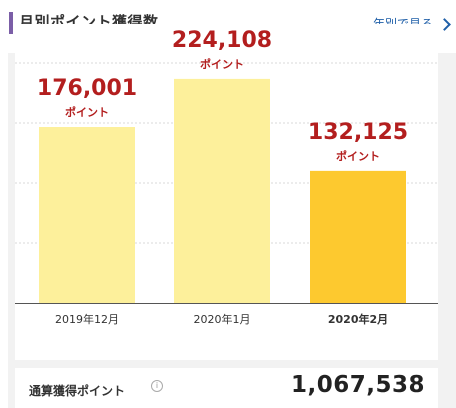 This screenshot has width=456, height=408. What do you see at coordinates (77, 391) in the screenshot?
I see `total-points-label: 通算獲得ポイント` at bounding box center [77, 391].